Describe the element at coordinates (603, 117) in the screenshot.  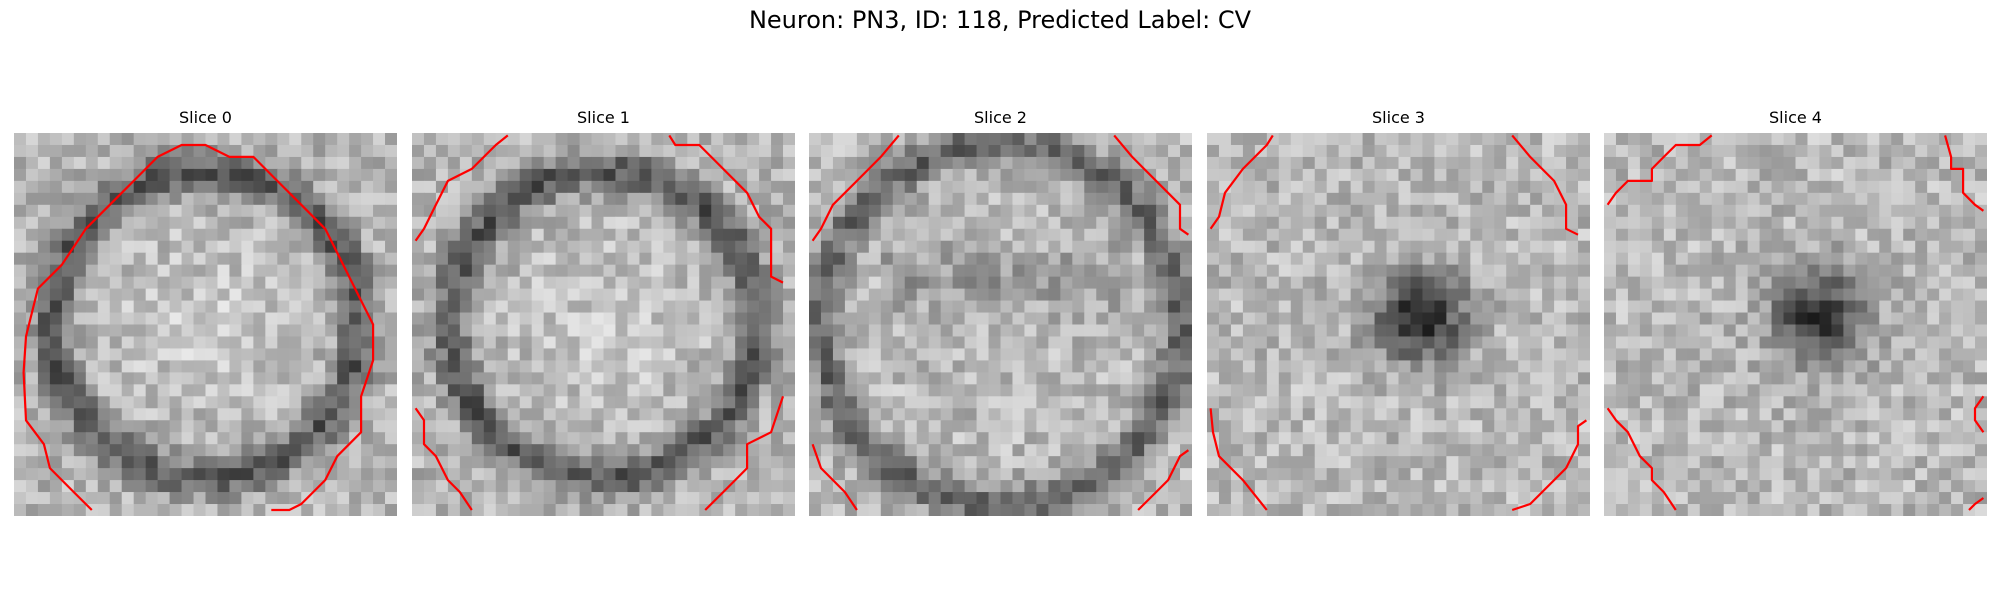
I see `slice-title: Slice 1` at that location.